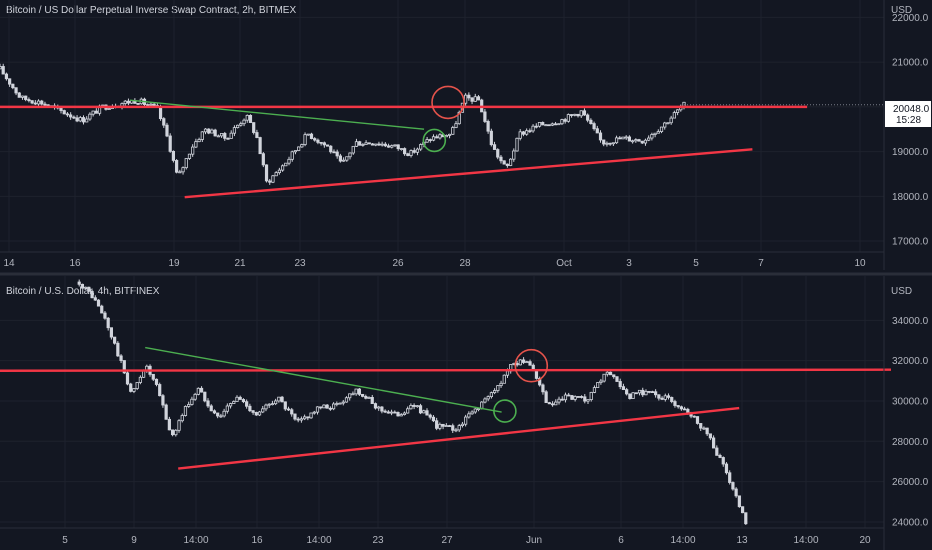 The width and height of the screenshot is (932, 550). What do you see at coordinates (682, 540) in the screenshot?
I see `time-tick-label: 14:00` at bounding box center [682, 540].